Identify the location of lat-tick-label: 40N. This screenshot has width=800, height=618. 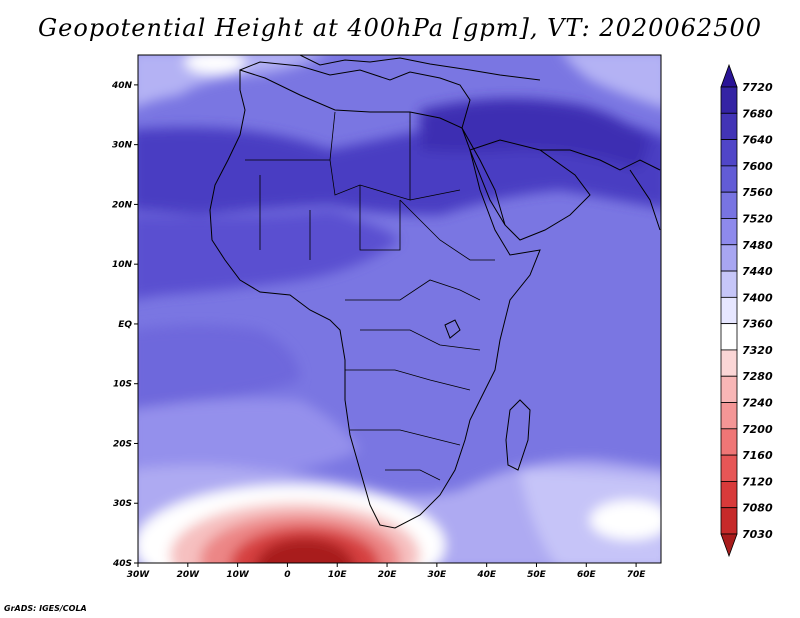
(122, 86).